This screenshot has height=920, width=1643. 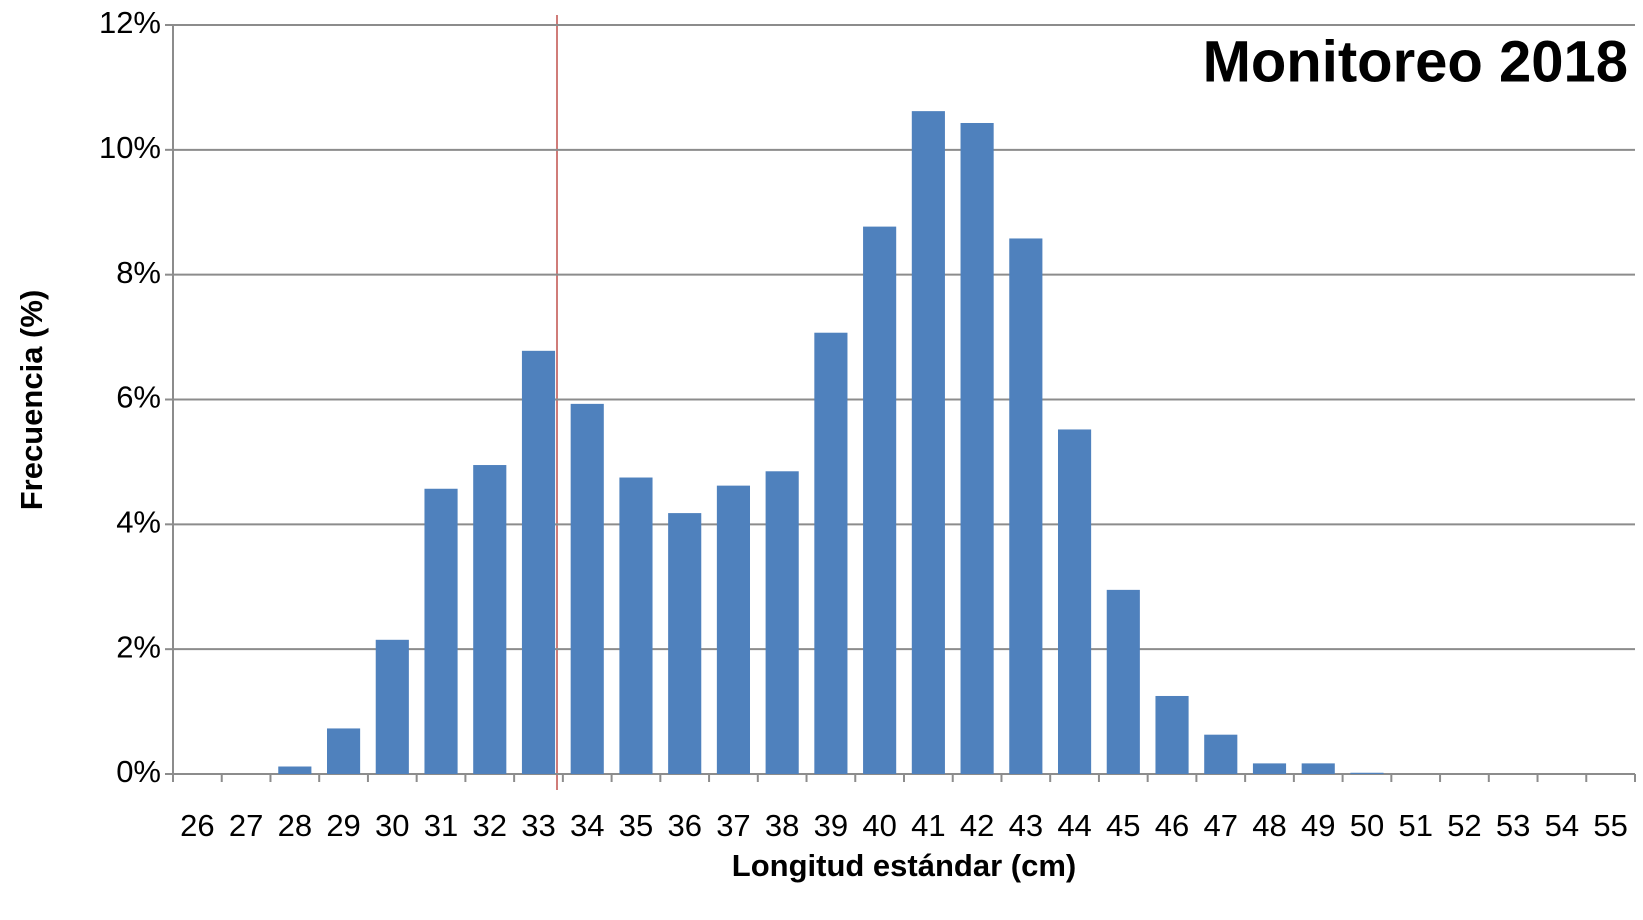 I want to click on x-tick-label: 32, so click(x=490, y=825).